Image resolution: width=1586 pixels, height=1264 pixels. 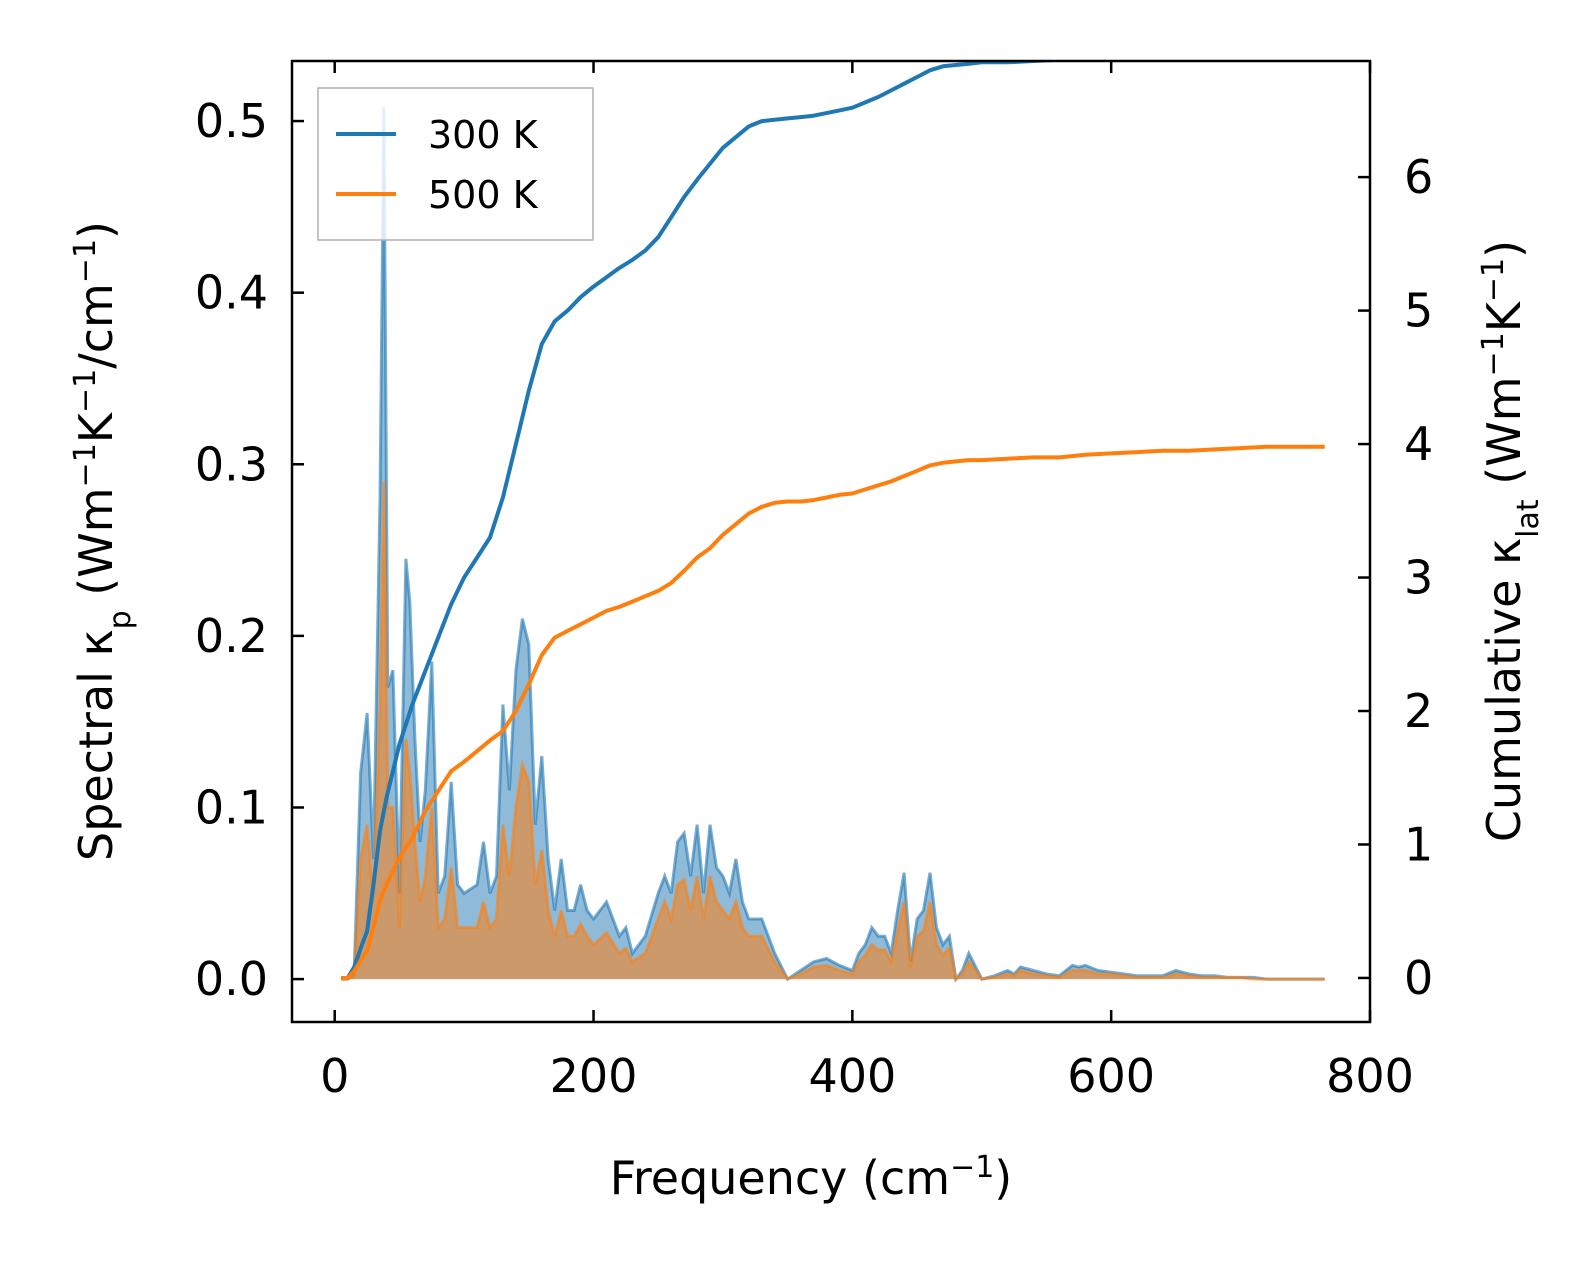 I want to click on y-left-axis-title: Spectral κp (Wm−1K−1/cm−1), so click(x=103, y=541).